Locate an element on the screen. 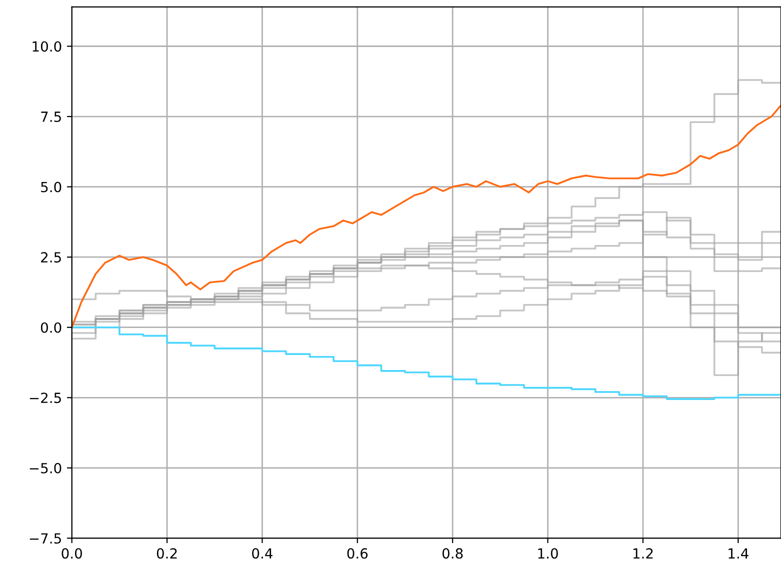  y-tick-label: 2.5 is located at coordinates (51, 257).